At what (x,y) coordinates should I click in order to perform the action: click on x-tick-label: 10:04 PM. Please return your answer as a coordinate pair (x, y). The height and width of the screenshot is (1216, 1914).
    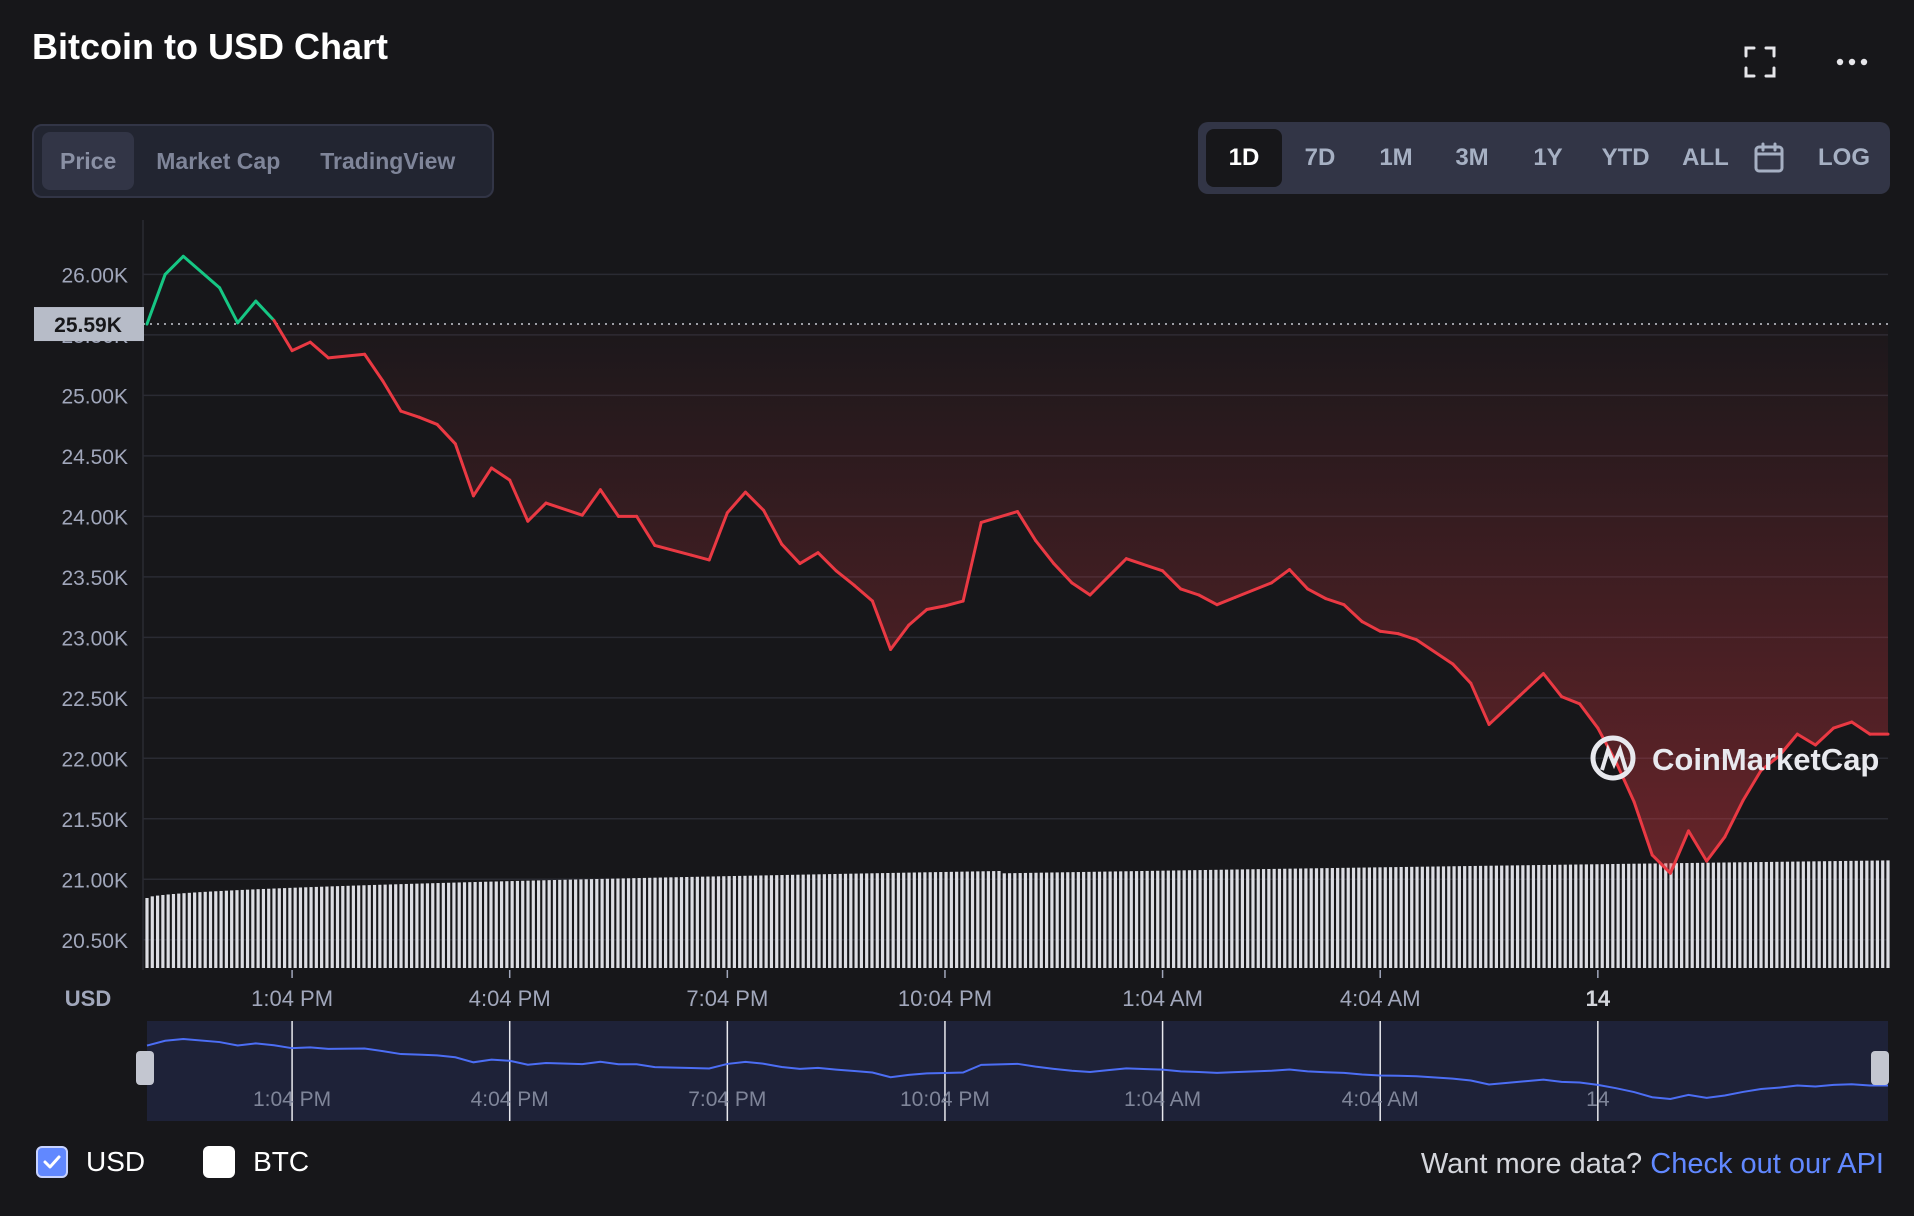
    Looking at the image, I should click on (945, 998).